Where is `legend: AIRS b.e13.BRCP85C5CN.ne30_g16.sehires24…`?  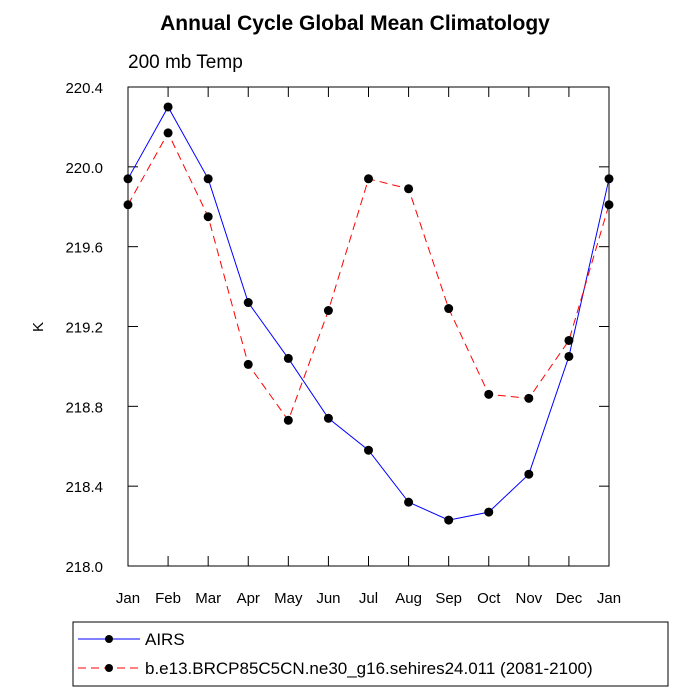
legend: AIRS b.e13.BRCP85C5CN.ne30_g16.sehires24… is located at coordinates (370, 654).